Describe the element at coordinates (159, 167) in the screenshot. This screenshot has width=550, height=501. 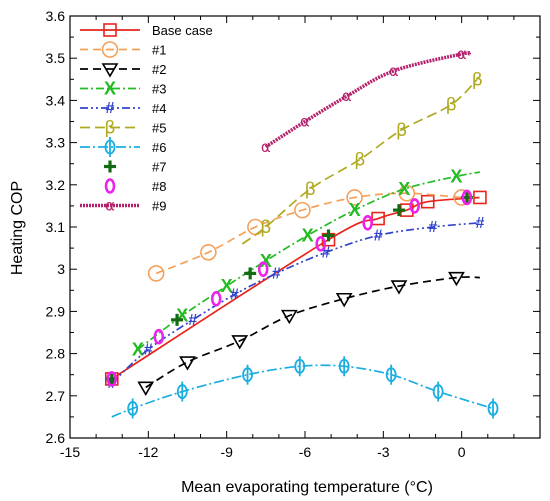
I see `legend-label: #7` at that location.